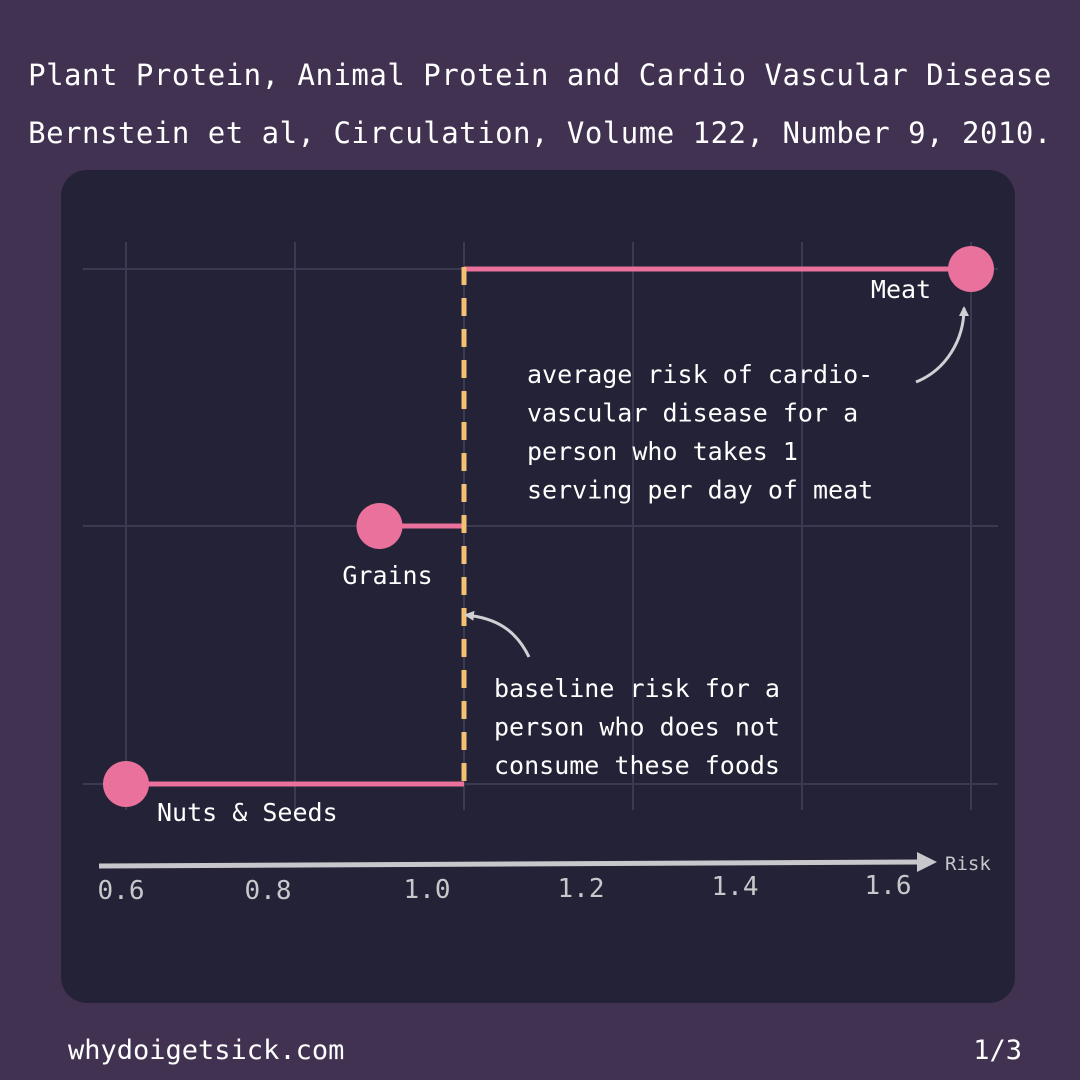 This screenshot has width=1080, height=1080. What do you see at coordinates (927, 862) in the screenshot?
I see `x-axis-arrowhead` at bounding box center [927, 862].